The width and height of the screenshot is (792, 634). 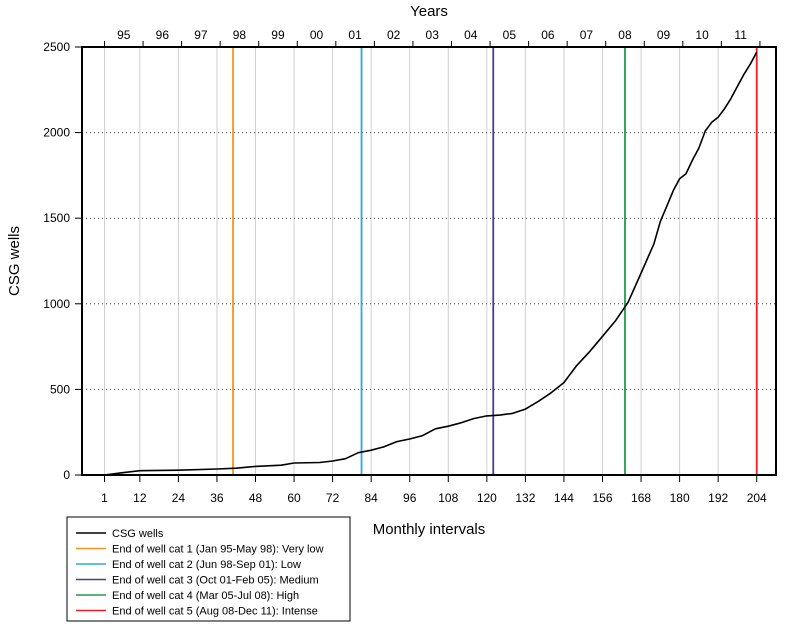 I want to click on y-tick-label: 500, so click(x=60, y=389).